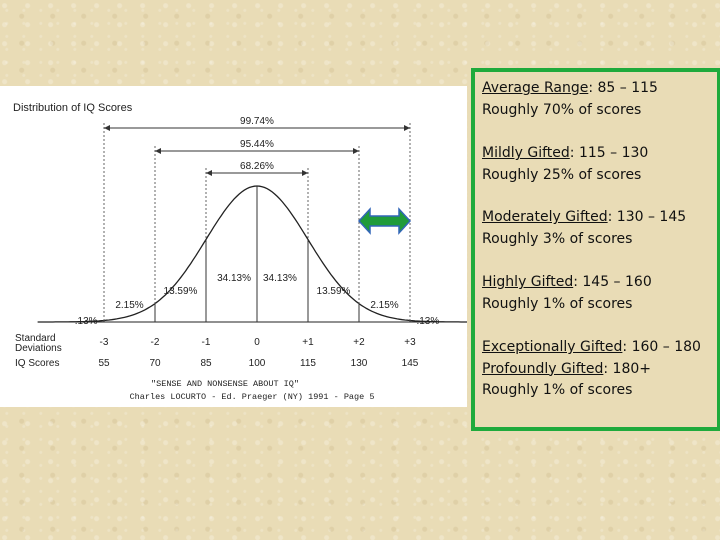  Describe the element at coordinates (155, 342) in the screenshot. I see `sd-tick-label: -2` at that location.